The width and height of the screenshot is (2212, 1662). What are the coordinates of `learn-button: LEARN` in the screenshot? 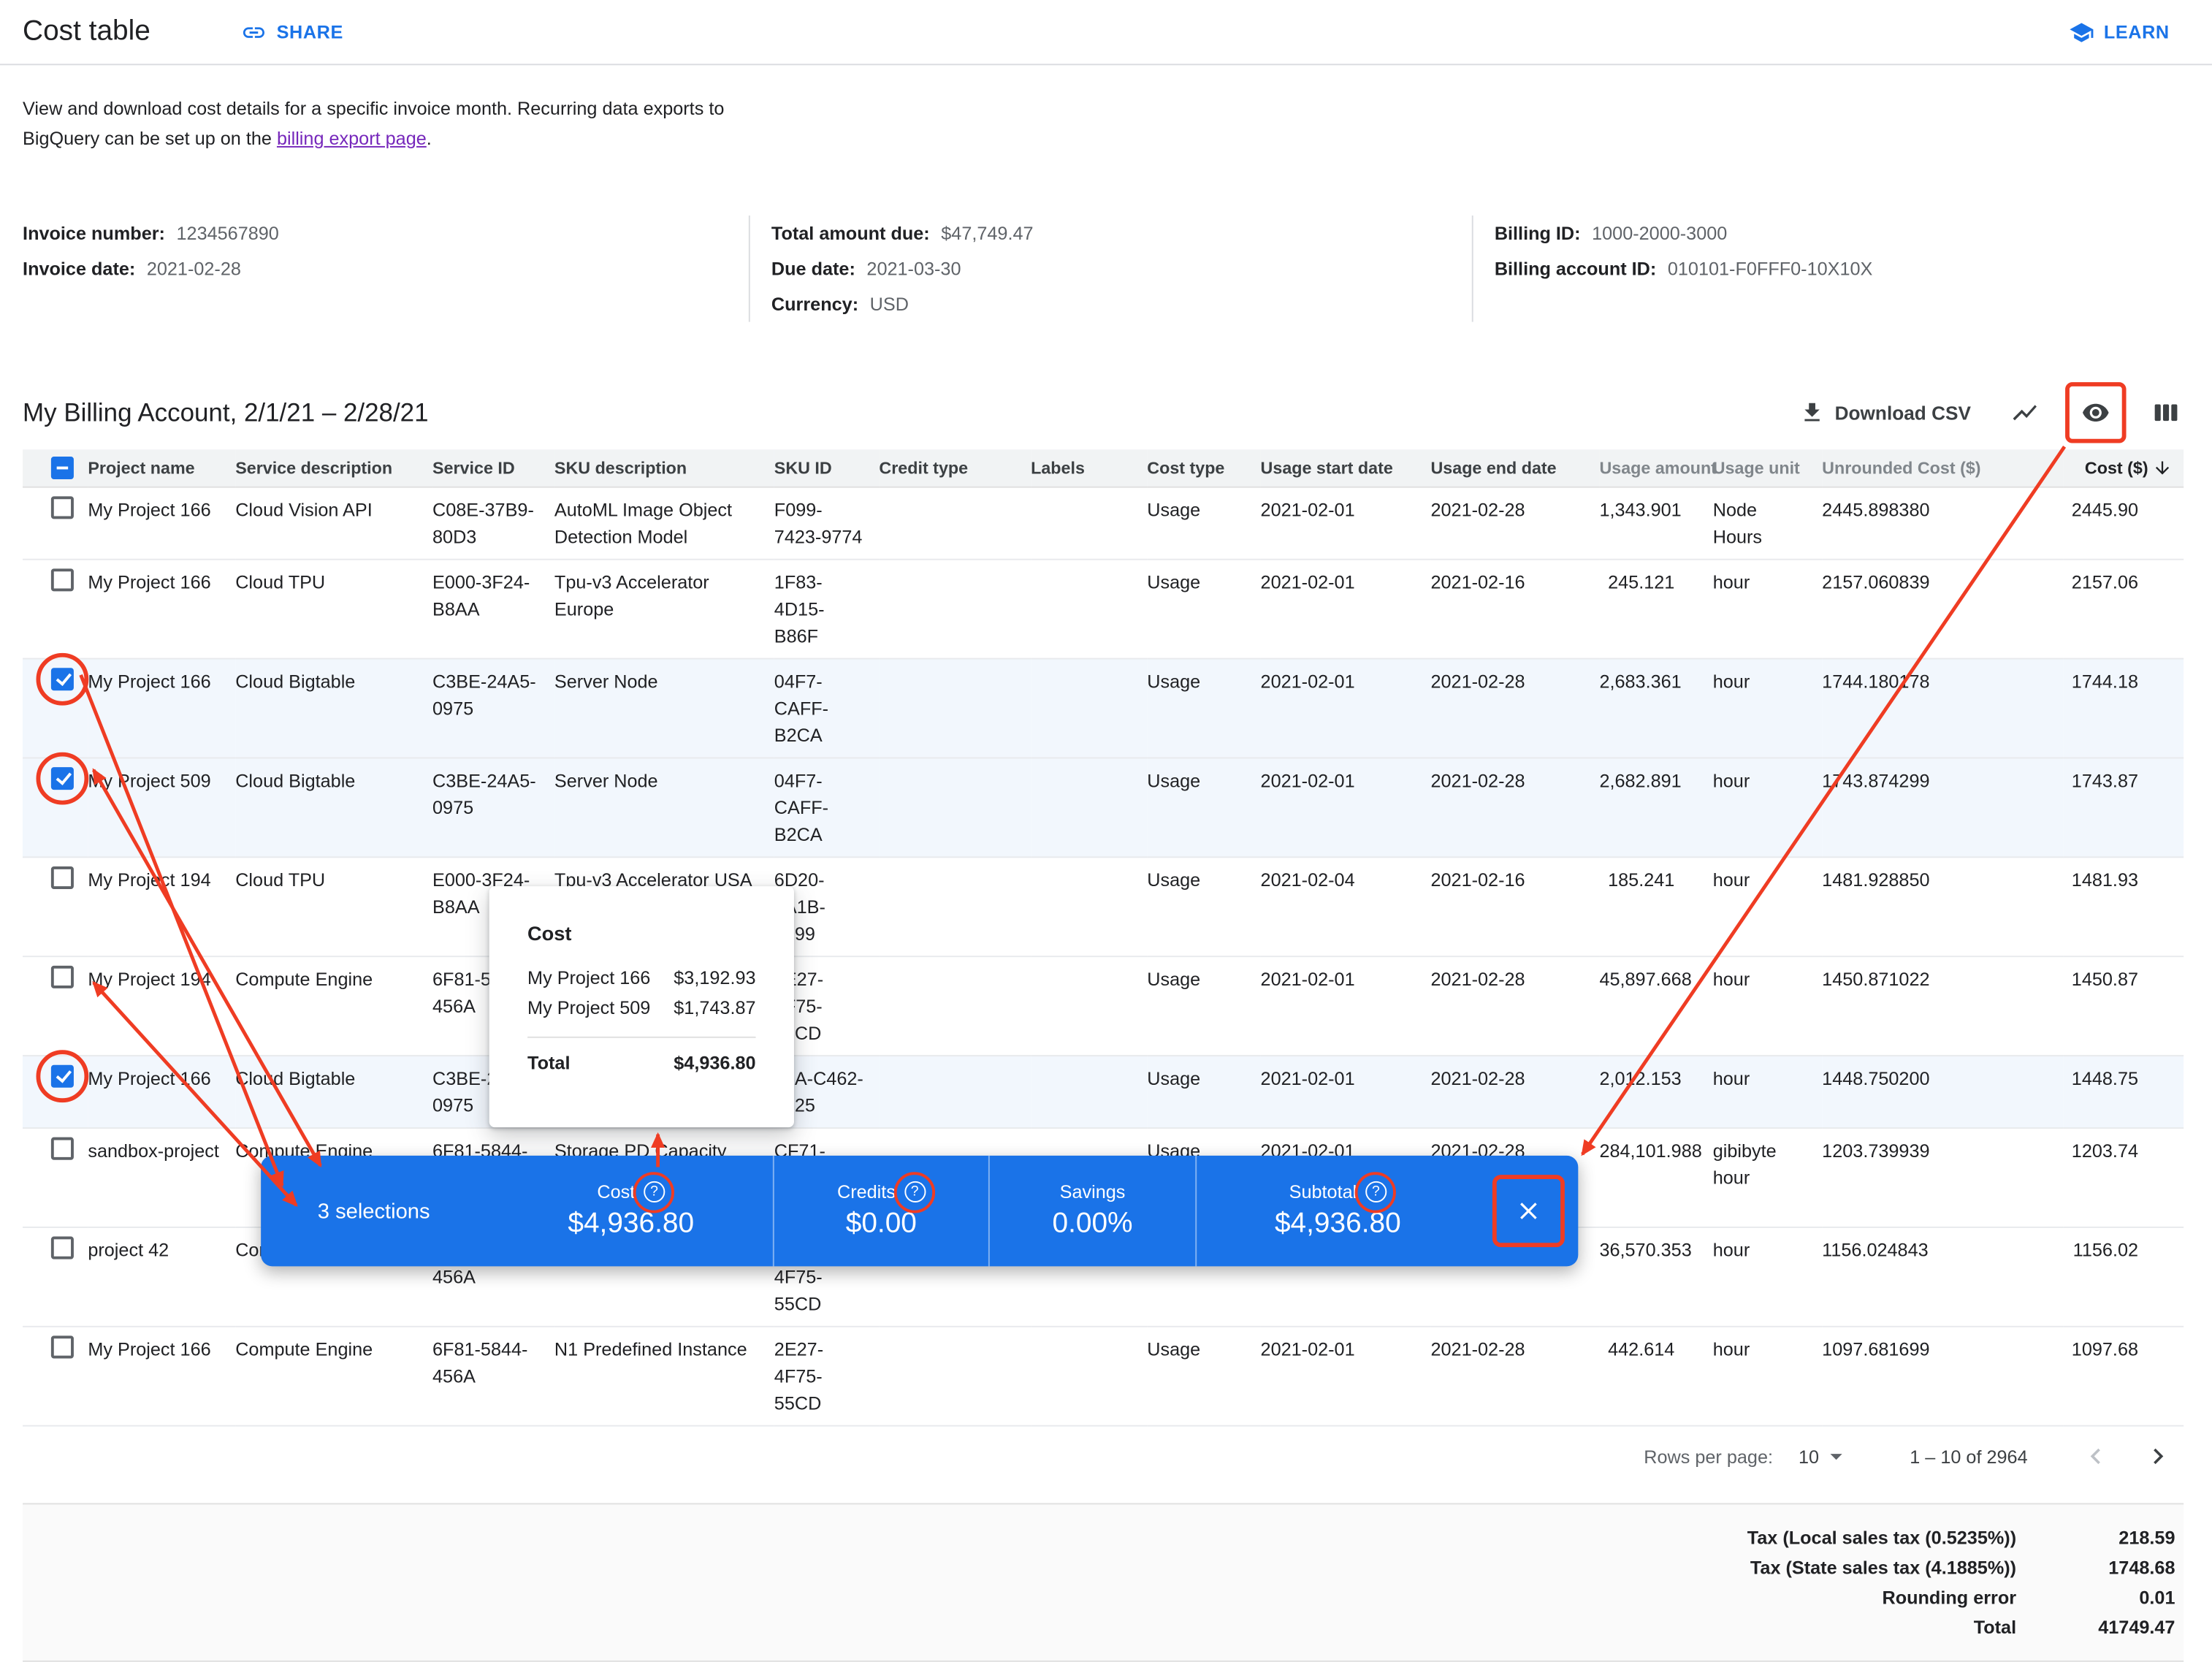 It's located at (2118, 32).